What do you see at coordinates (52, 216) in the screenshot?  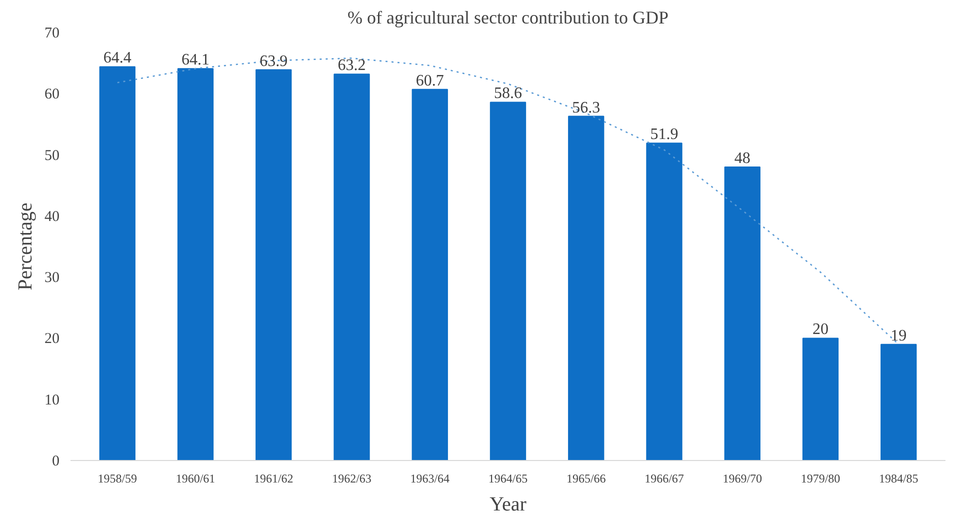 I see `y-tick-label: 40` at bounding box center [52, 216].